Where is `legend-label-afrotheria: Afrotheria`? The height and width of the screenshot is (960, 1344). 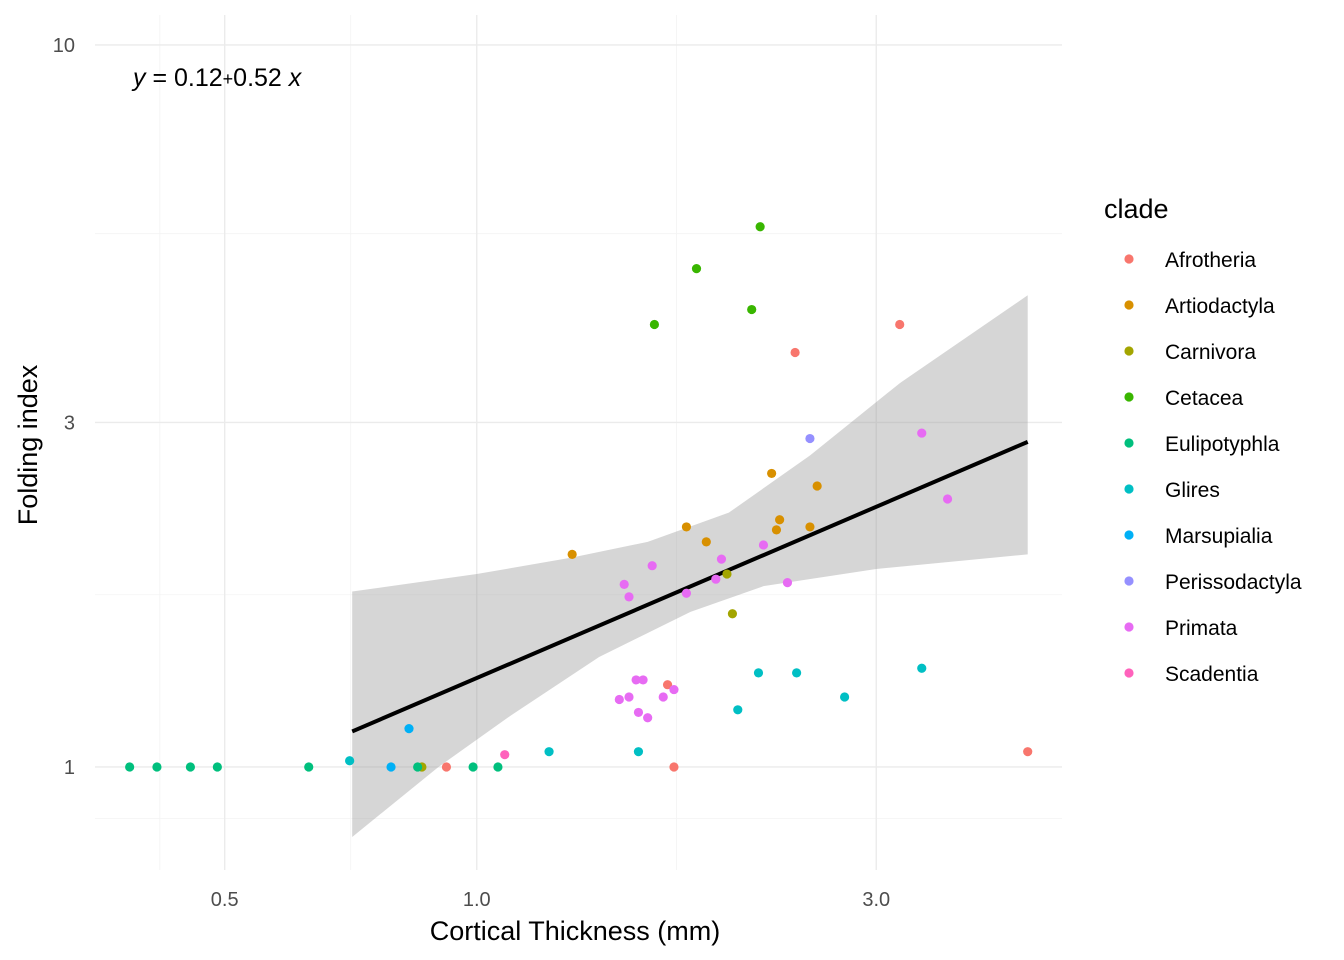 legend-label-afrotheria: Afrotheria is located at coordinates (1210, 260).